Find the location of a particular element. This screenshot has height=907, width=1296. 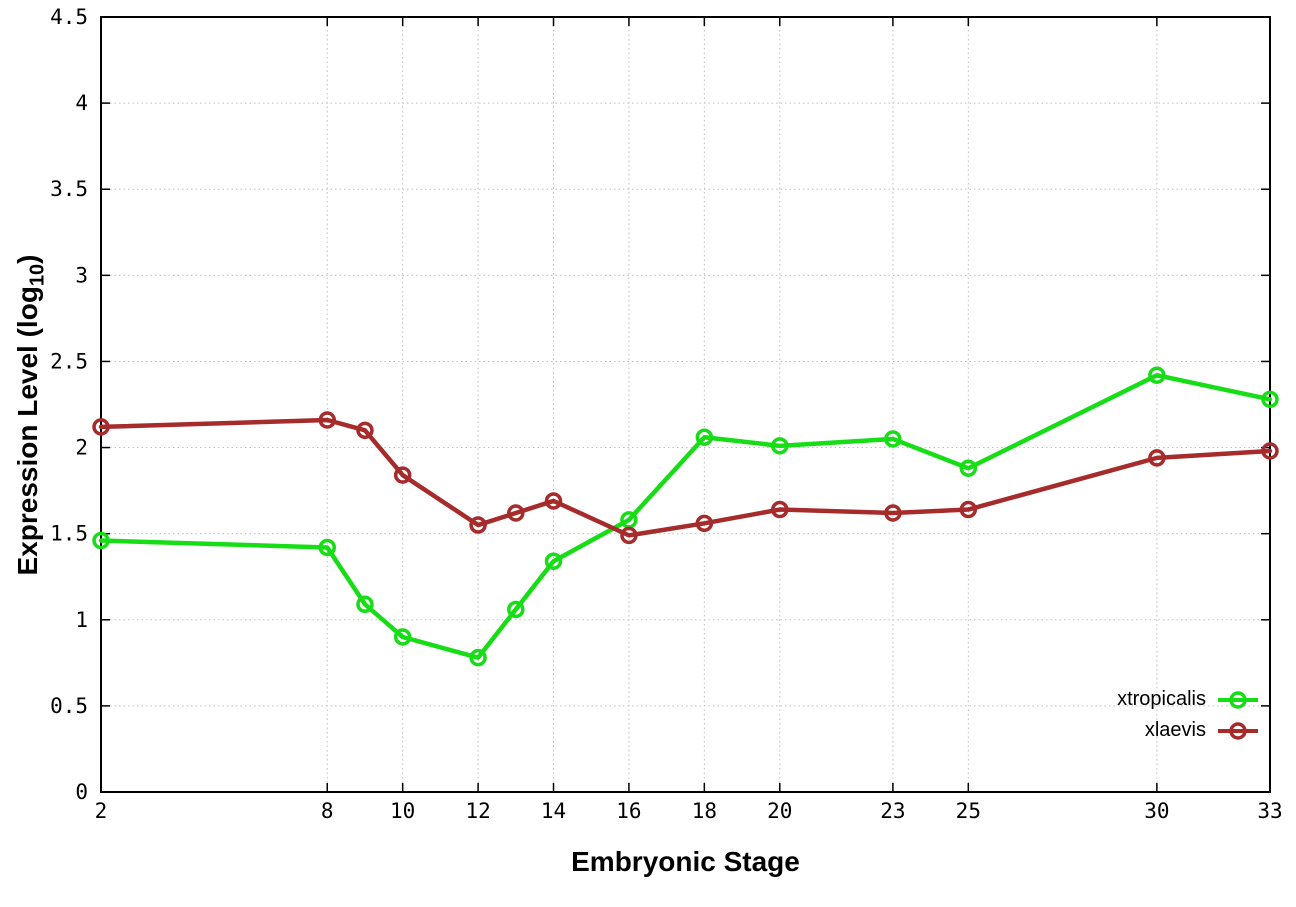

x-tick-label-33: 33 is located at coordinates (1269, 811).